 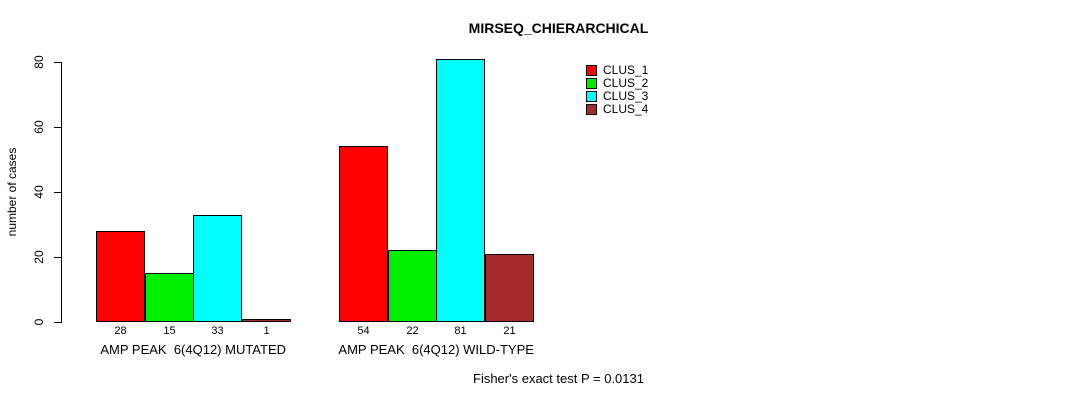 What do you see at coordinates (217, 331) in the screenshot?
I see `bar-value-clus_3-group-0: 33` at bounding box center [217, 331].